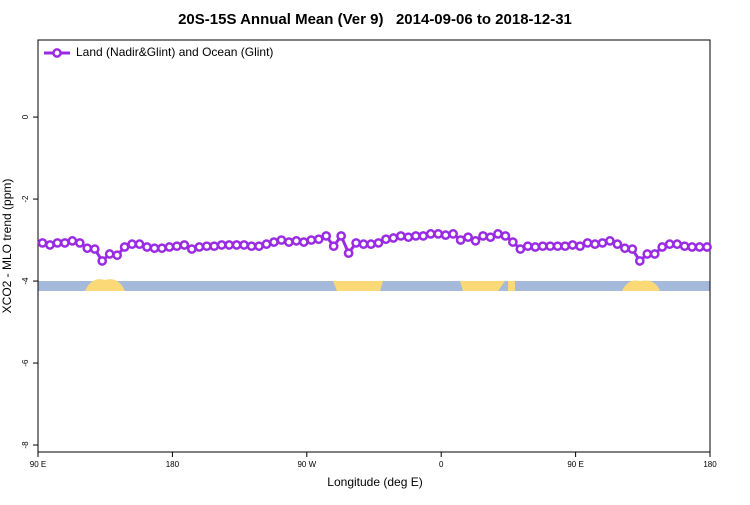  What do you see at coordinates (57, 53) in the screenshot?
I see `legend-marker` at bounding box center [57, 53].